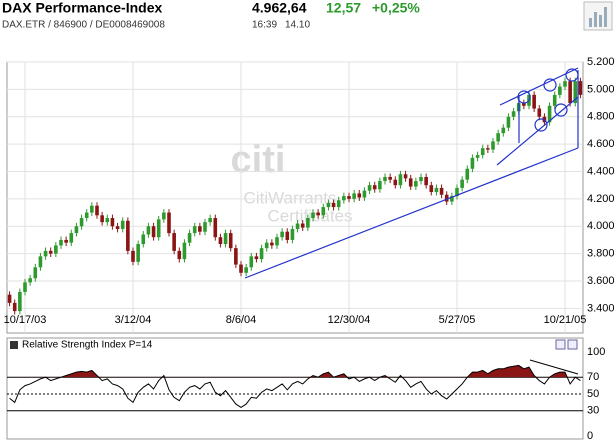 The height and width of the screenshot is (447, 616). What do you see at coordinates (264, 25) in the screenshot?
I see `time: 16:39` at bounding box center [264, 25].